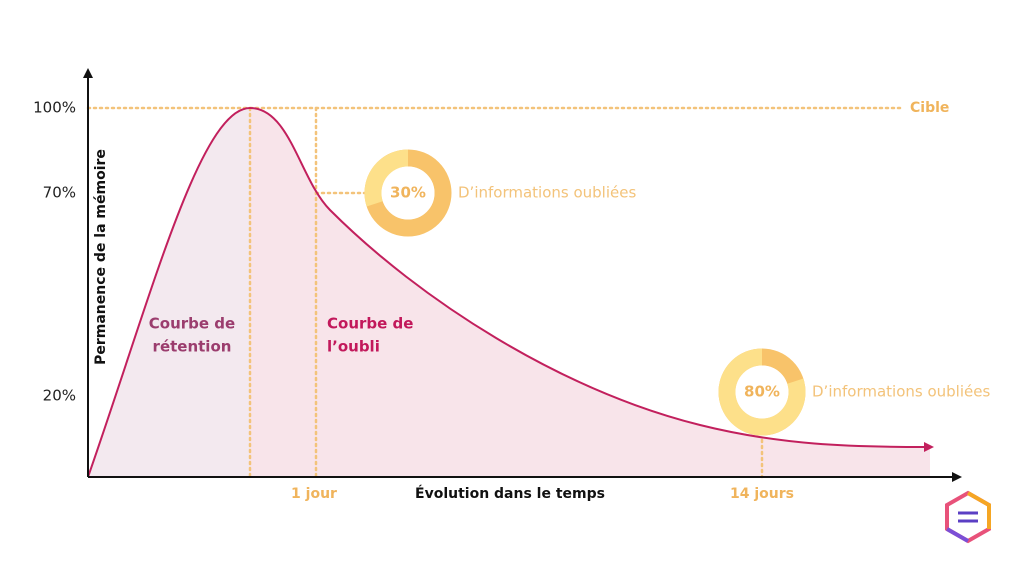 Image resolution: width=1024 pixels, height=572 pixels. What do you see at coordinates (929, 108) in the screenshot?
I see `target-label: Cible` at bounding box center [929, 108].